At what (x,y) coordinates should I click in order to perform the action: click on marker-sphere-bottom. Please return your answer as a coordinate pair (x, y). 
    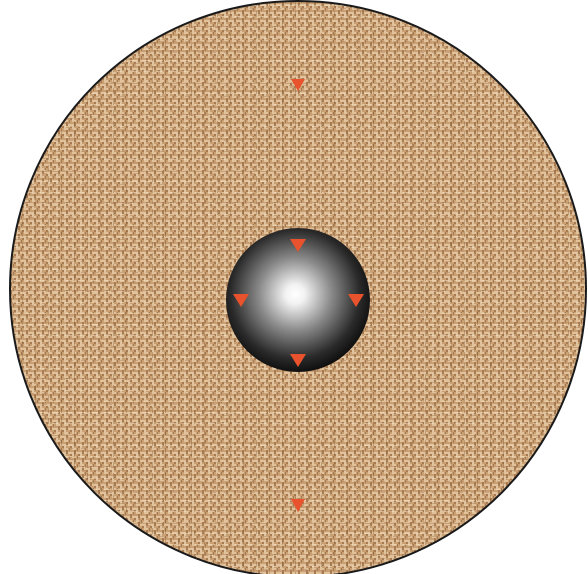
    Looking at the image, I should click on (298, 360).